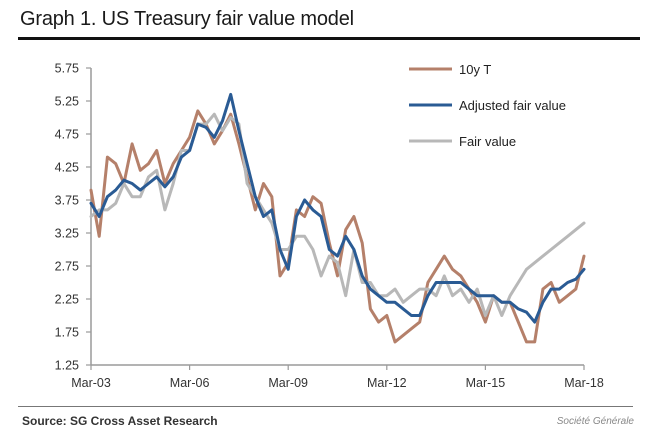 This screenshot has height=442, width=658. Describe the element at coordinates (67, 201) in the screenshot. I see `y-tick-label: 3.75` at that location.